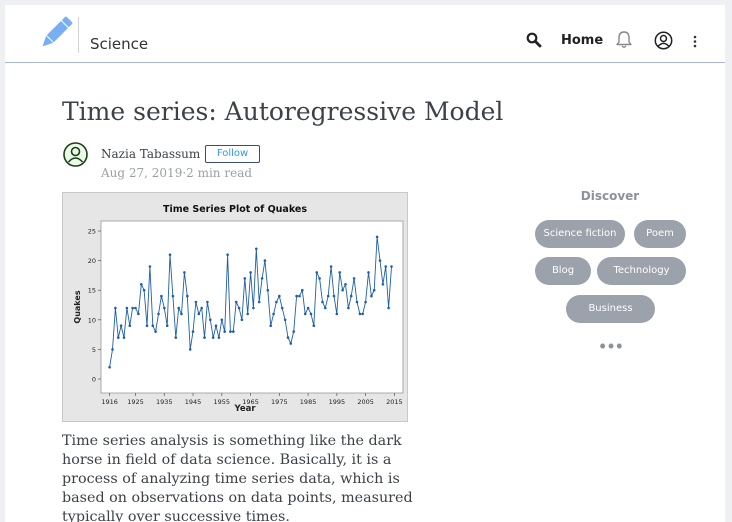  What do you see at coordinates (612, 346) in the screenshot?
I see `more-tags-icon: •••` at bounding box center [612, 346].